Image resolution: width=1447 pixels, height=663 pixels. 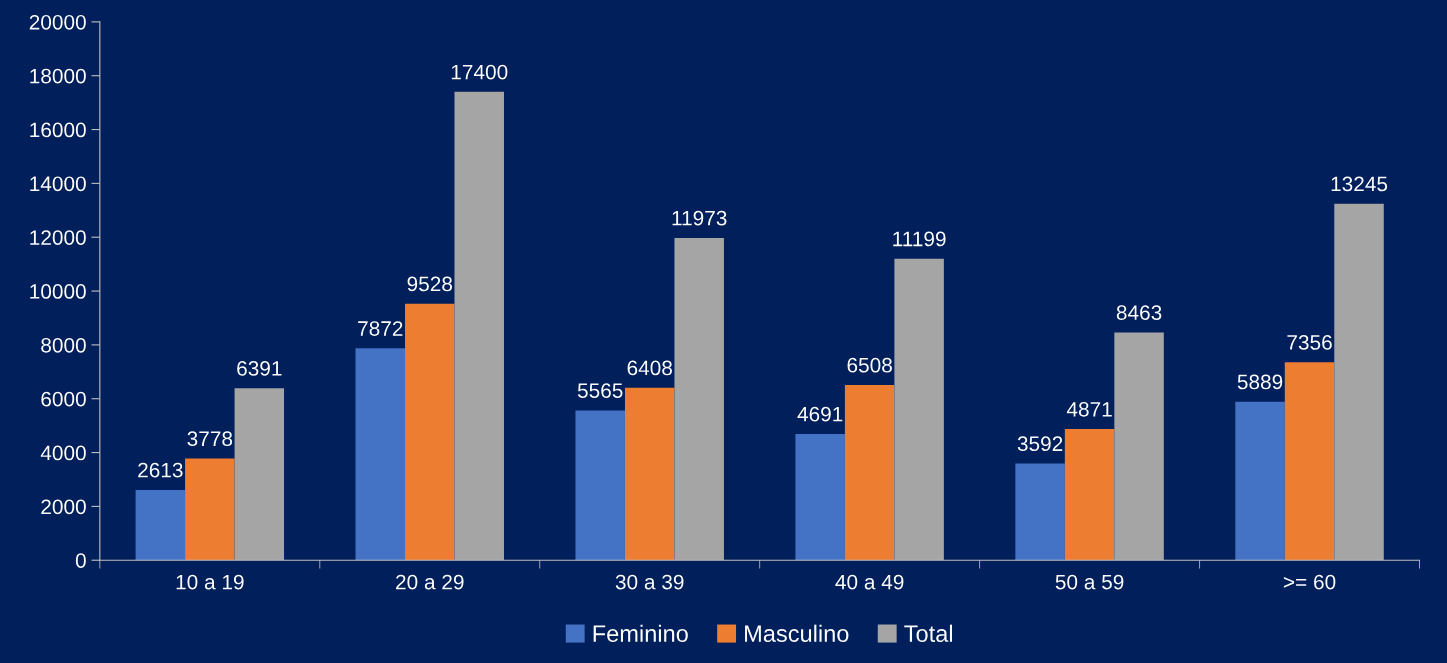 What do you see at coordinates (58, 184) in the screenshot?
I see `y-tick-label: 14000` at bounding box center [58, 184].